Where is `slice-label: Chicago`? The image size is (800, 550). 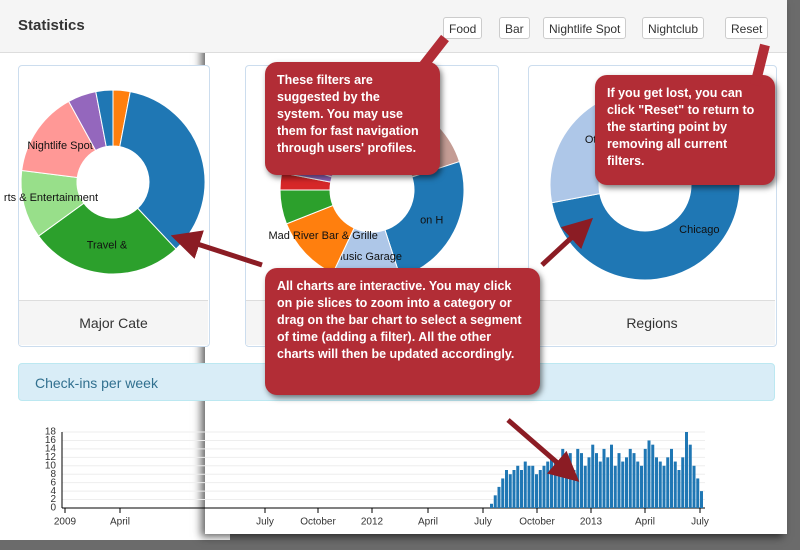
slice-label: Chicago is located at coordinates (699, 230).